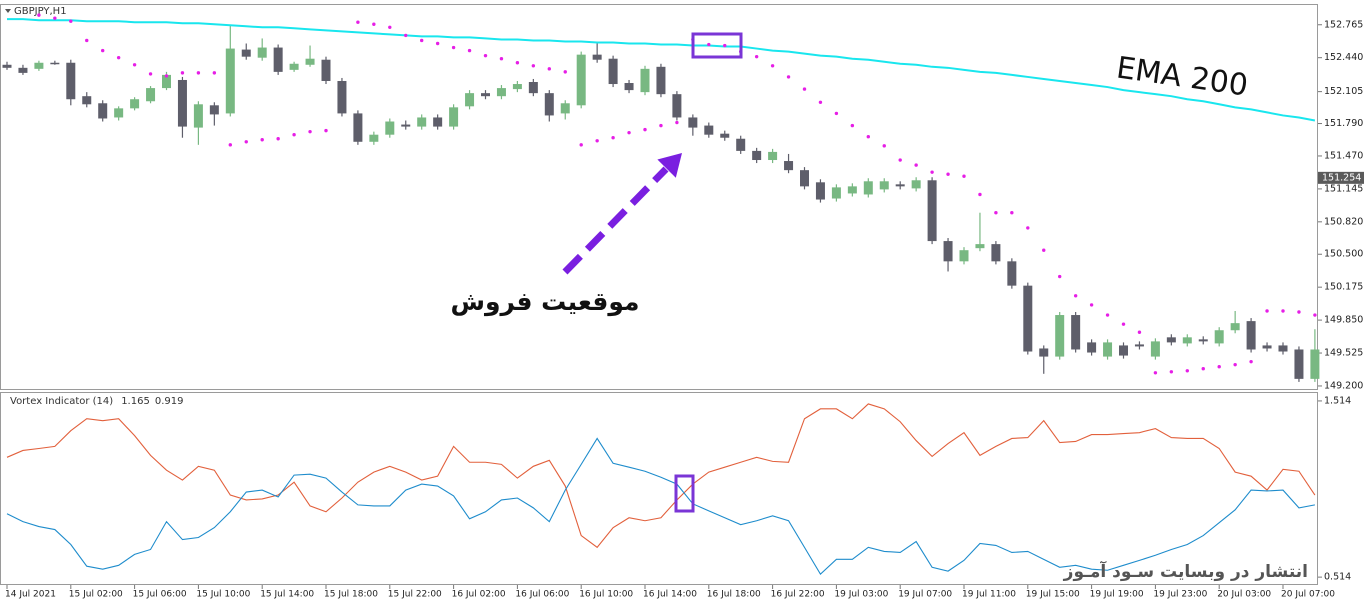  I want to click on last-price-box, so click(1341, 177).